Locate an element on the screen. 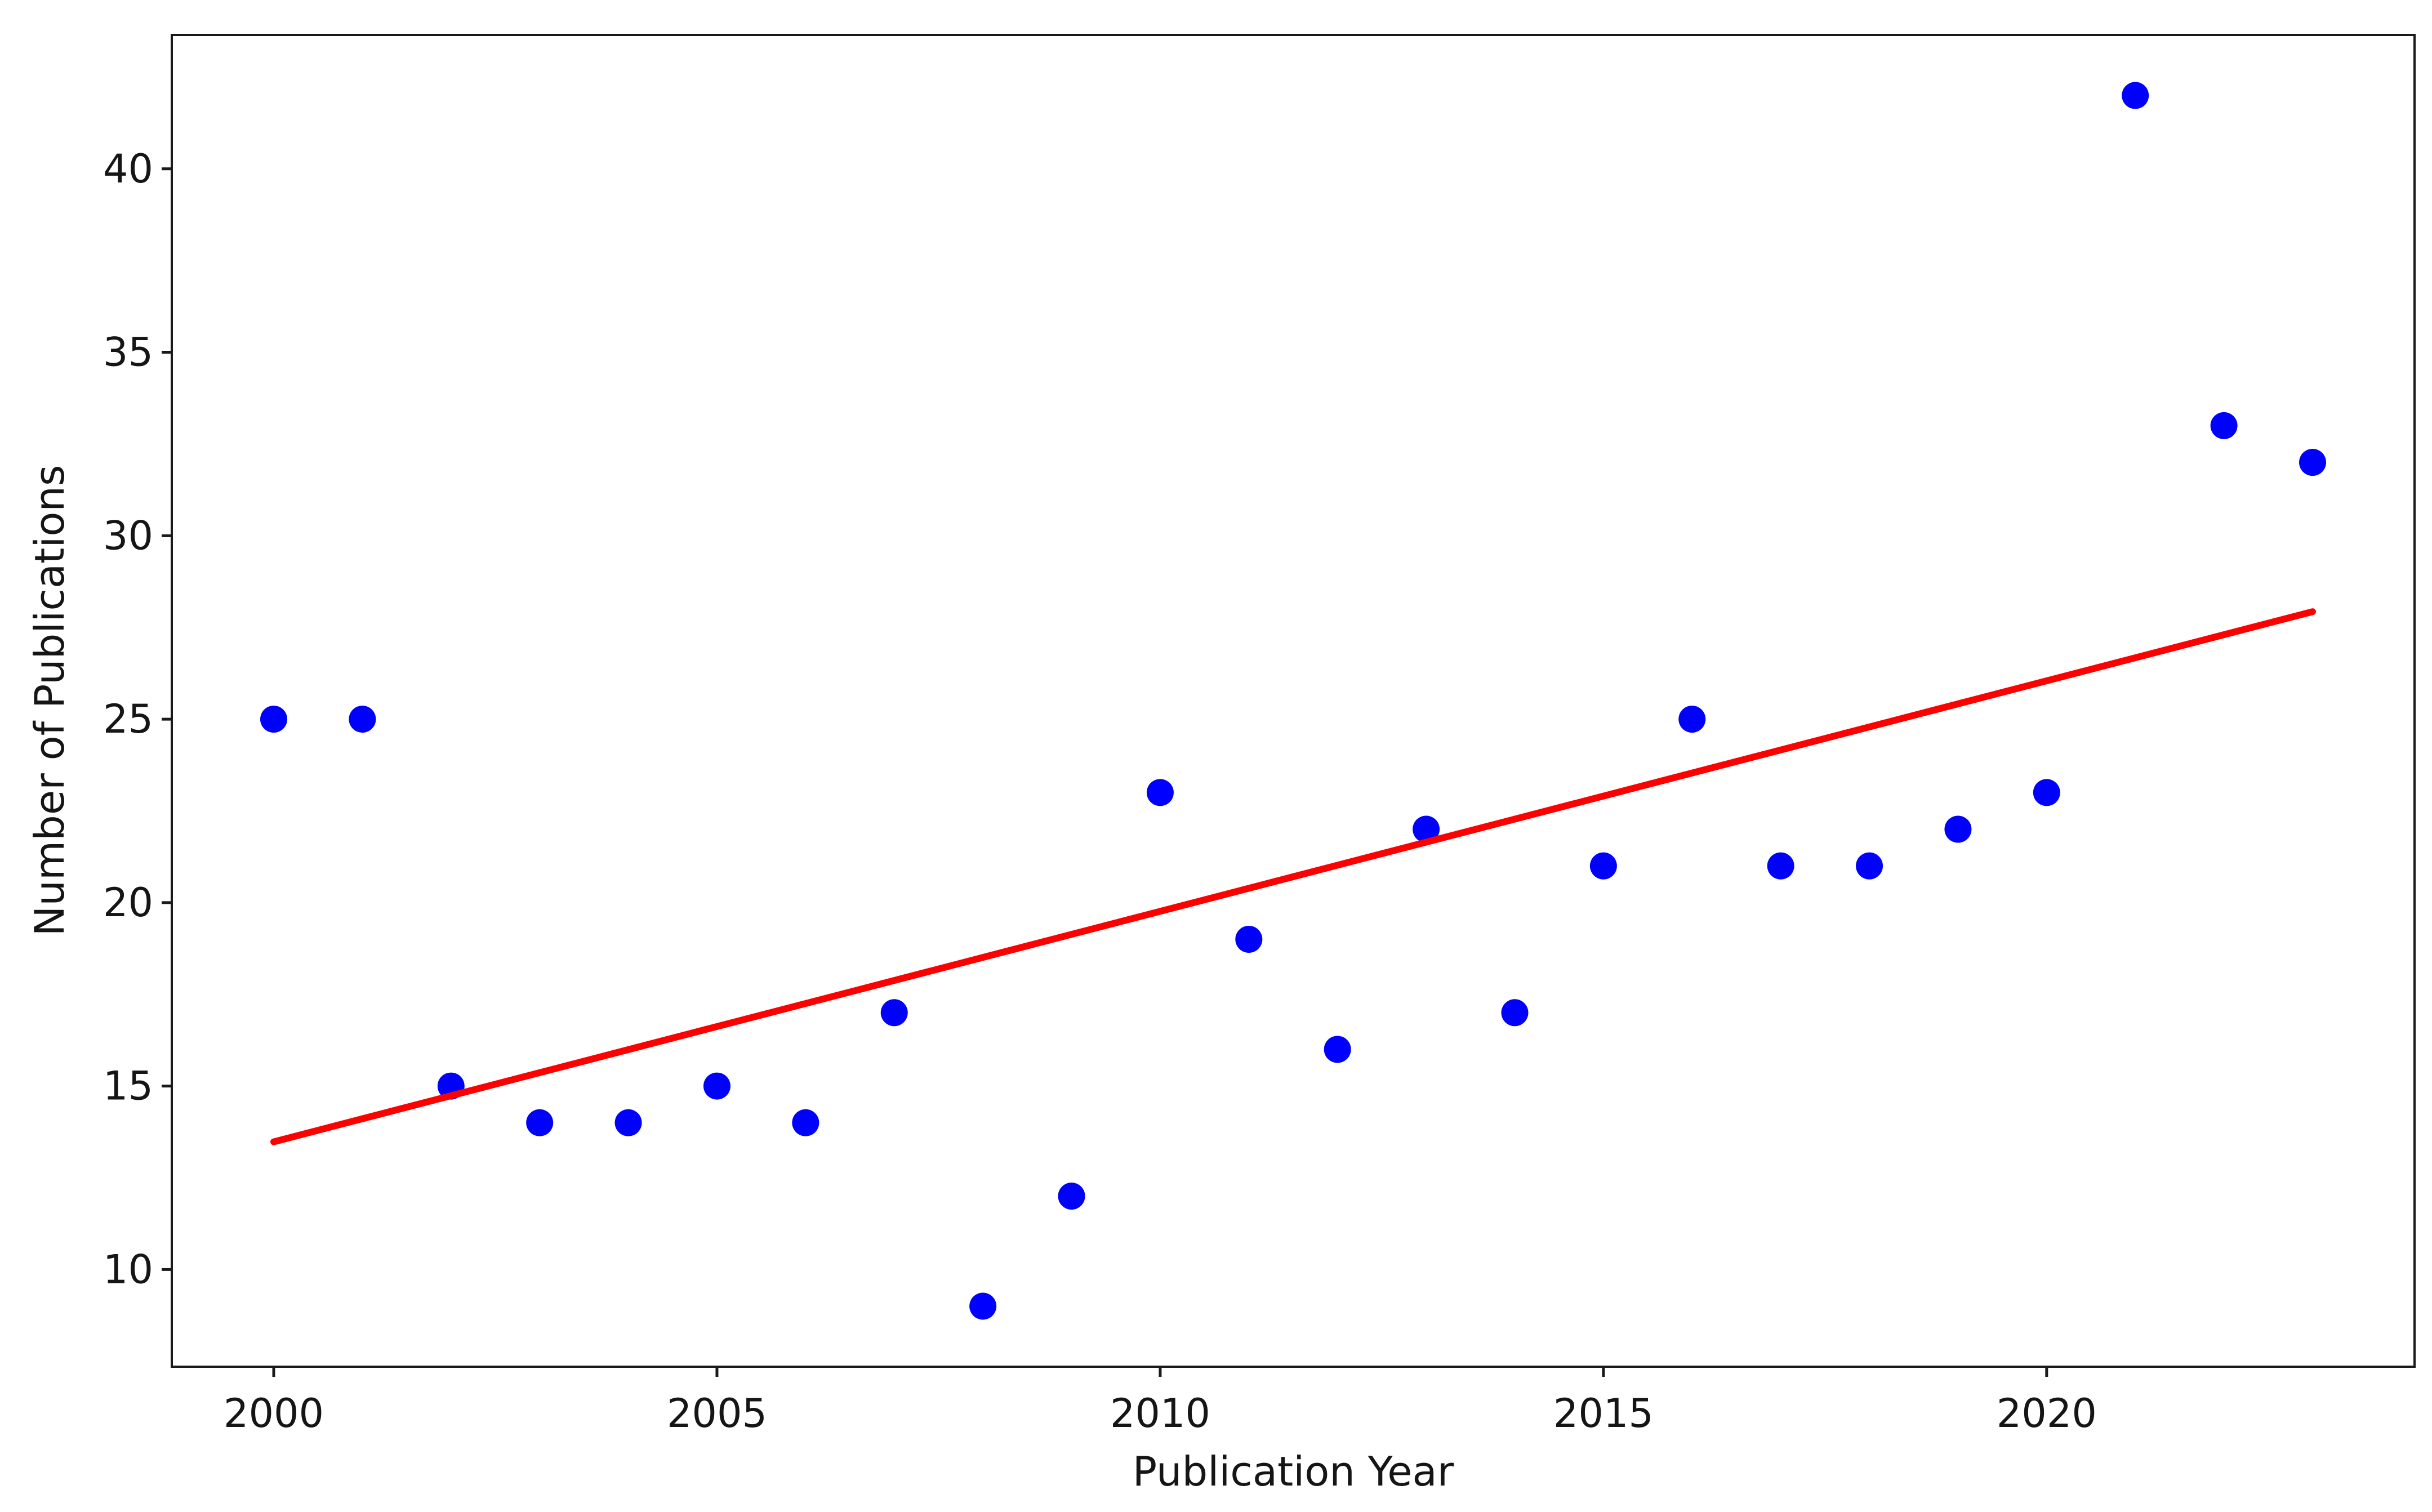 This screenshot has width=2432, height=1512. x-tick-label: 2000 is located at coordinates (274, 1413).